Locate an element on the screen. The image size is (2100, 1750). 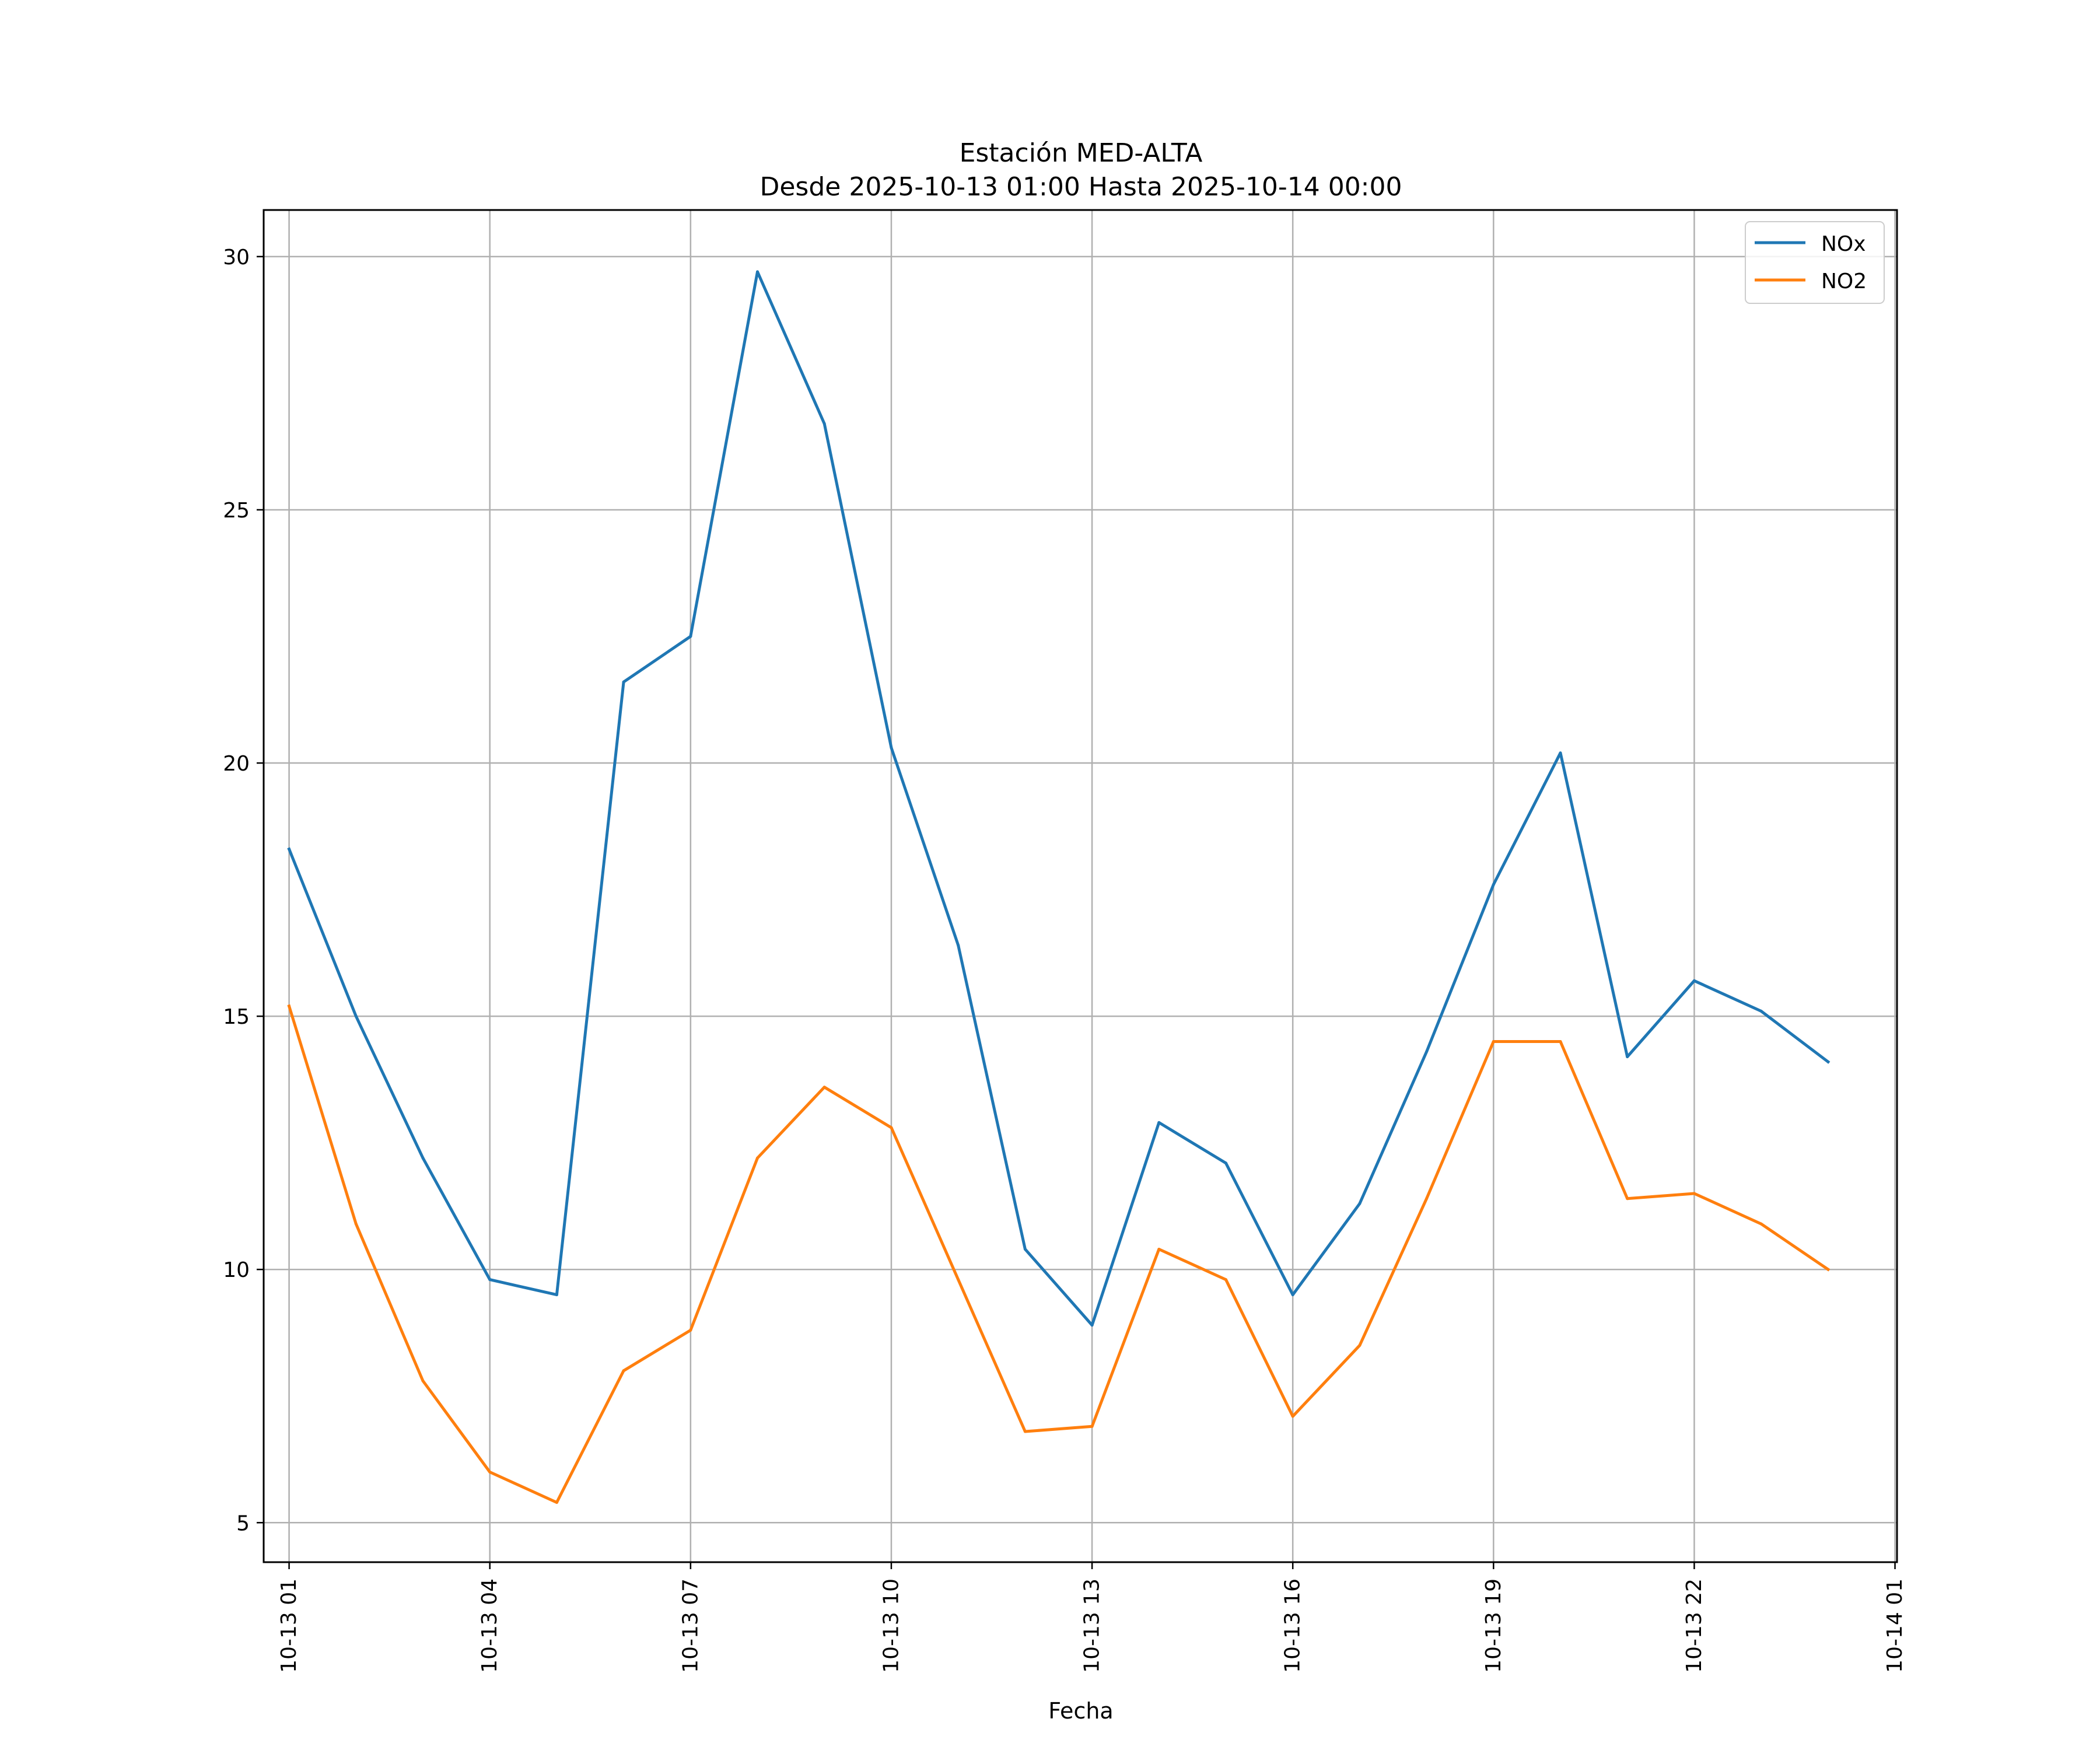
x-tick-label: 10-13 10 is located at coordinates (891, 1625).